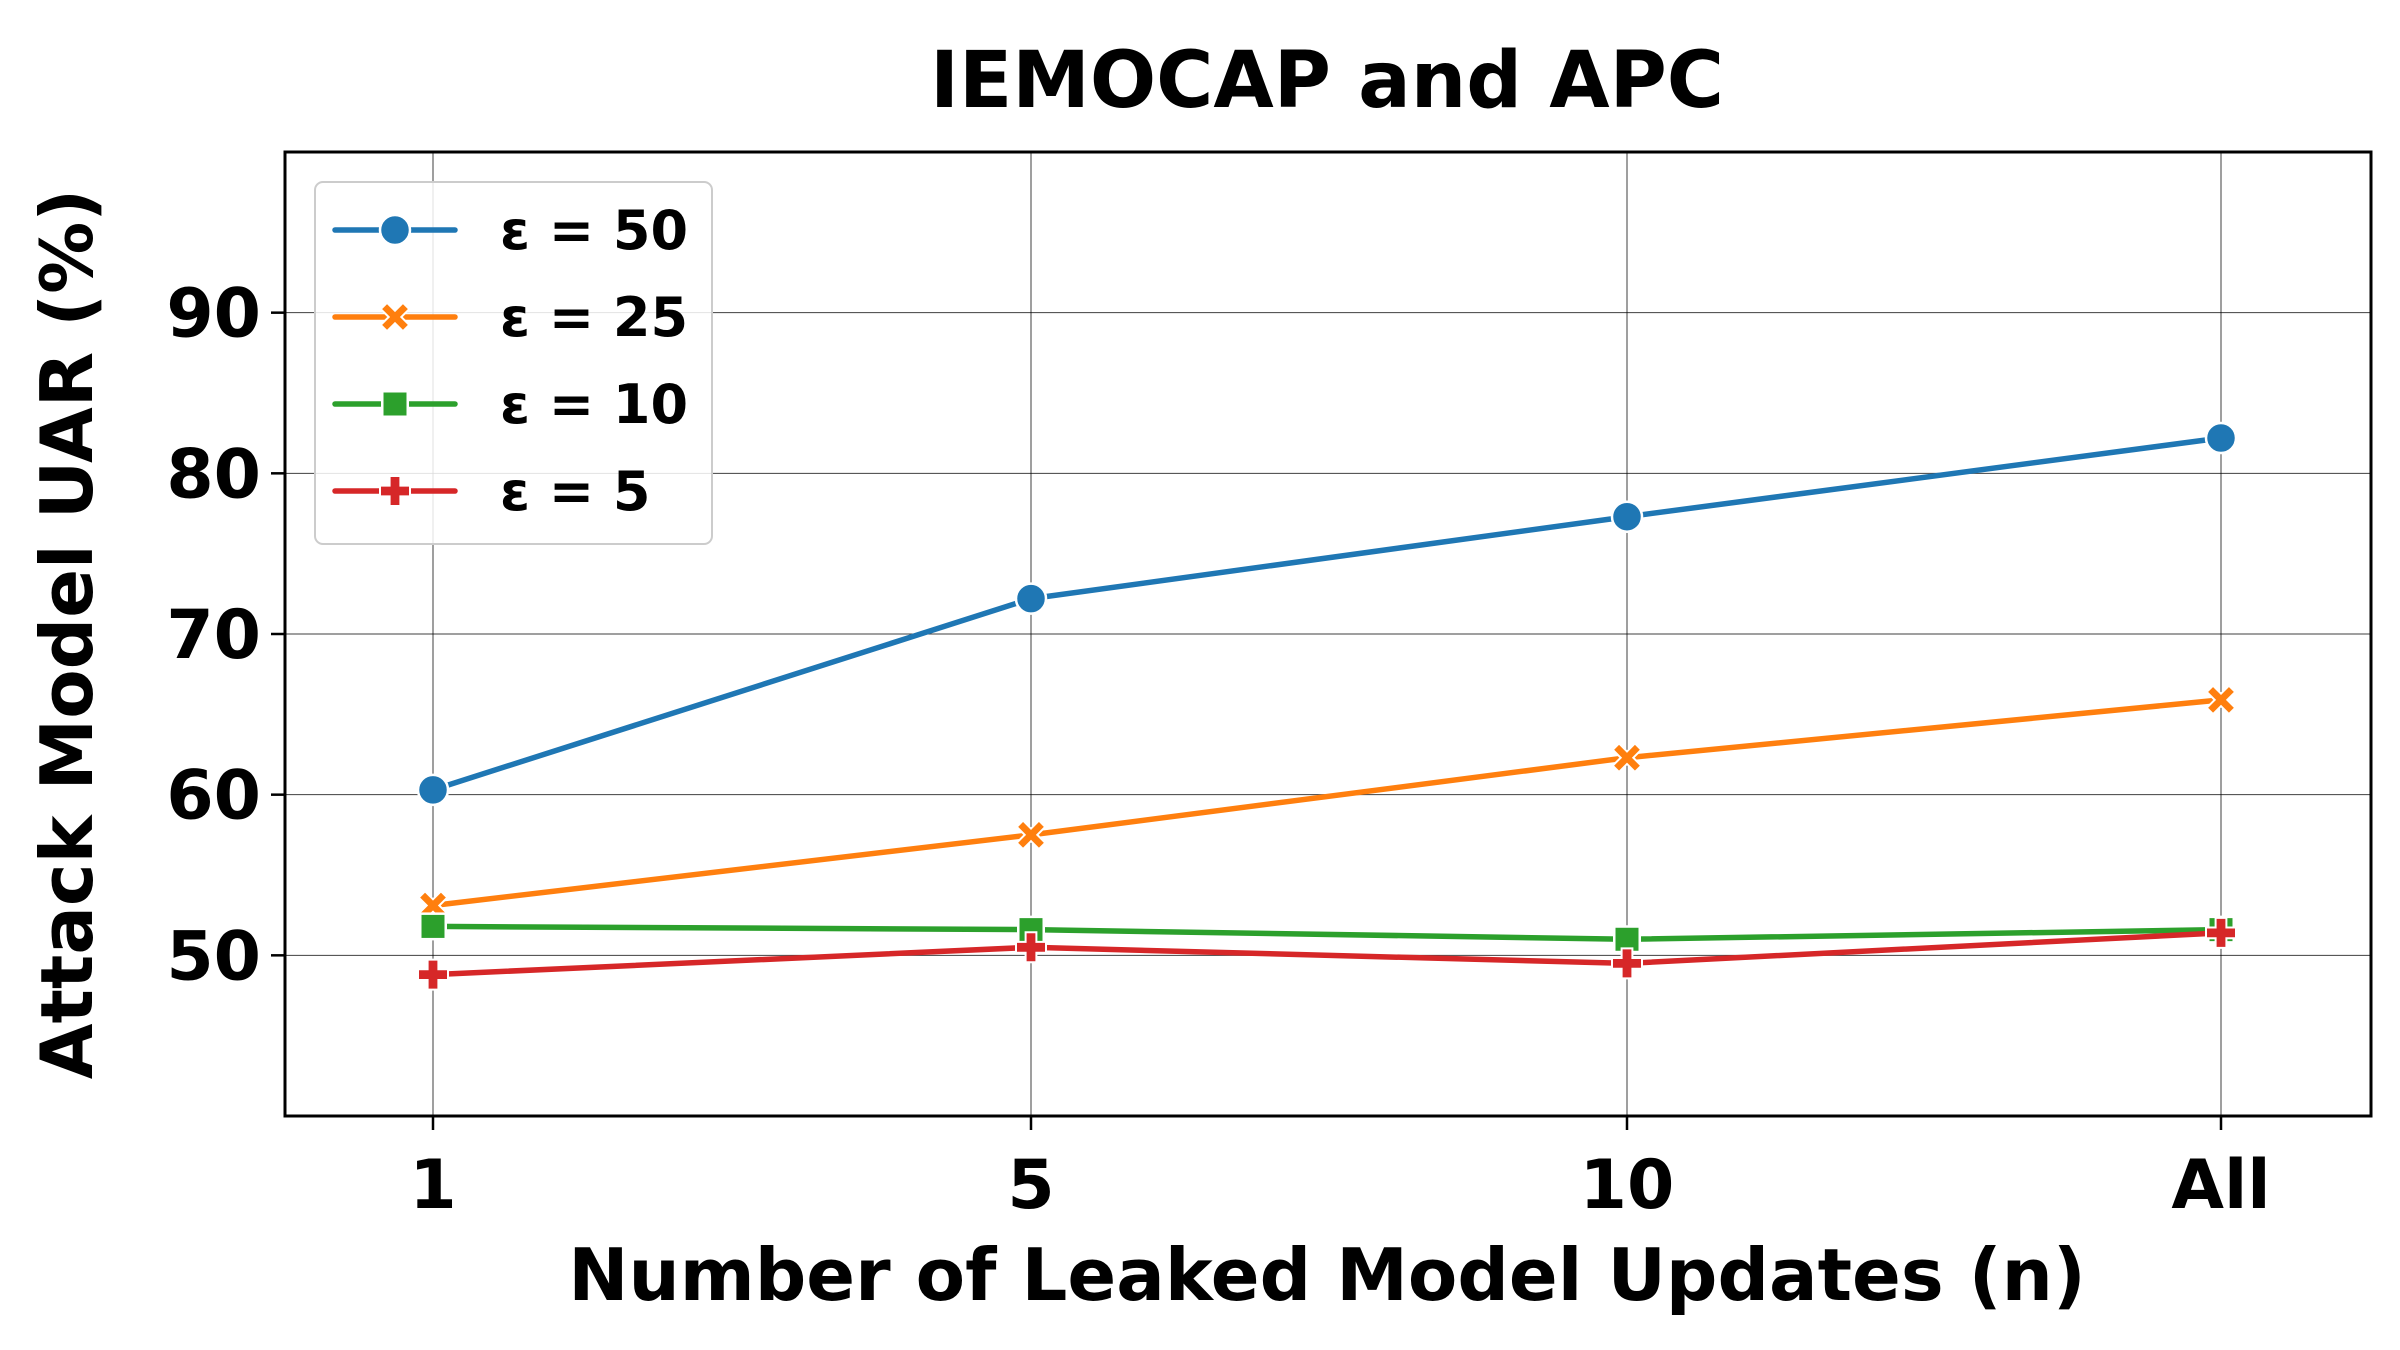  What do you see at coordinates (575, 491) in the screenshot?
I see `legend-label: ε = 5` at bounding box center [575, 491].